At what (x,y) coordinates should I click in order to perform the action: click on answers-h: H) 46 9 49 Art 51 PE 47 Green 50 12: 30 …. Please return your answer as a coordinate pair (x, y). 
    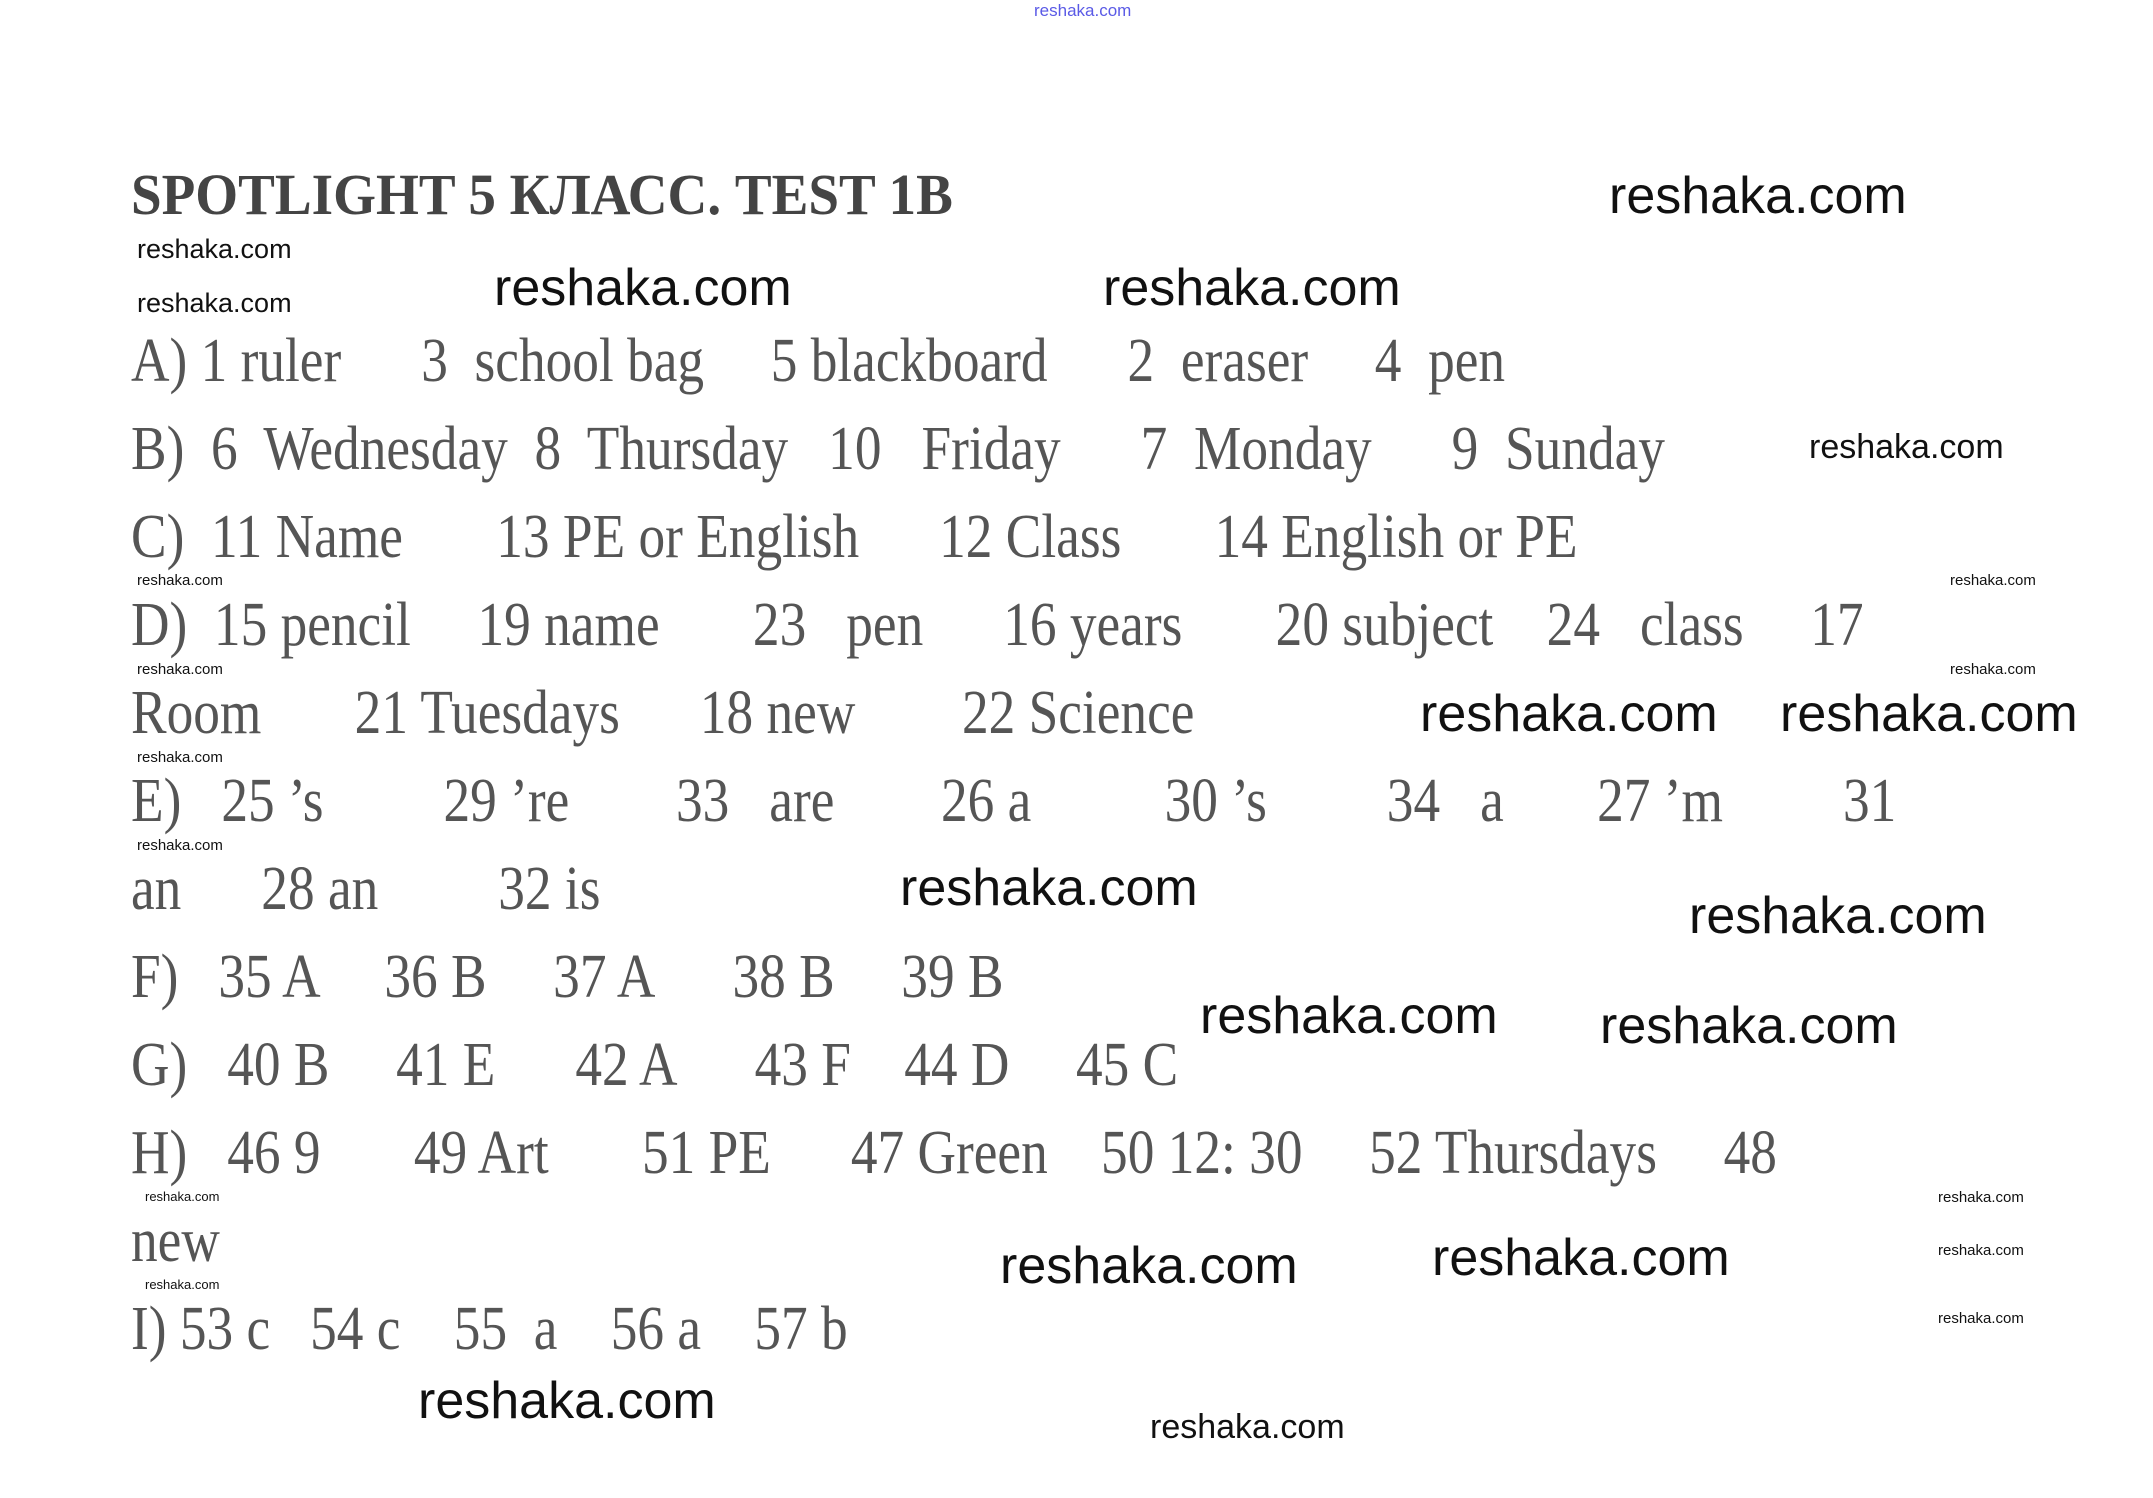
    Looking at the image, I should click on (954, 1153).